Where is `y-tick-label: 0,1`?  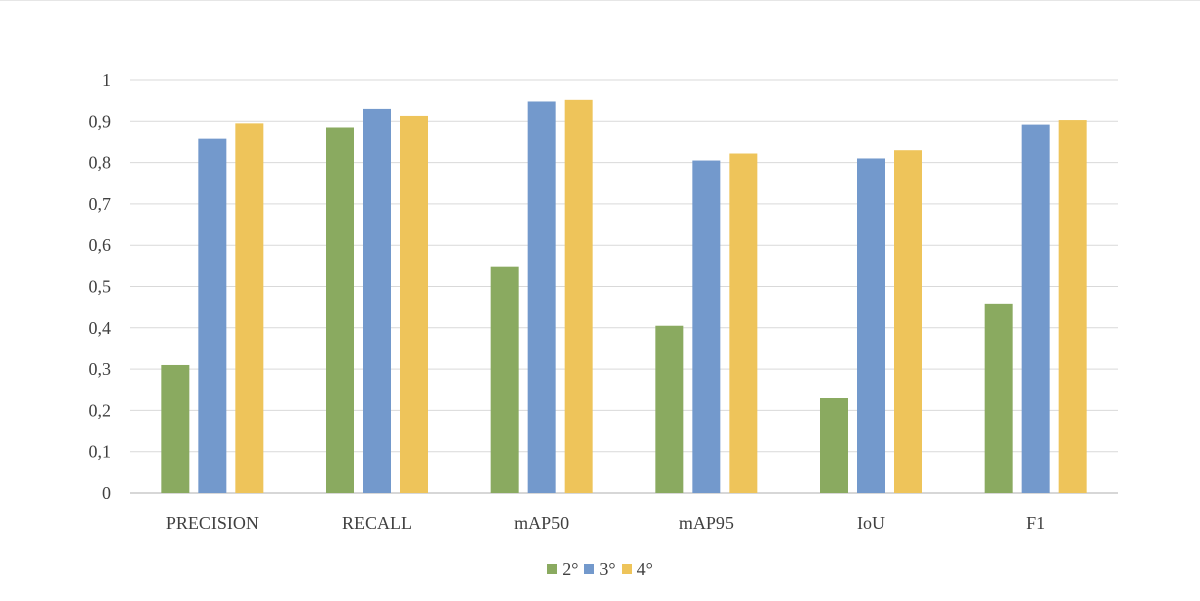 y-tick-label: 0,1 is located at coordinates (100, 452).